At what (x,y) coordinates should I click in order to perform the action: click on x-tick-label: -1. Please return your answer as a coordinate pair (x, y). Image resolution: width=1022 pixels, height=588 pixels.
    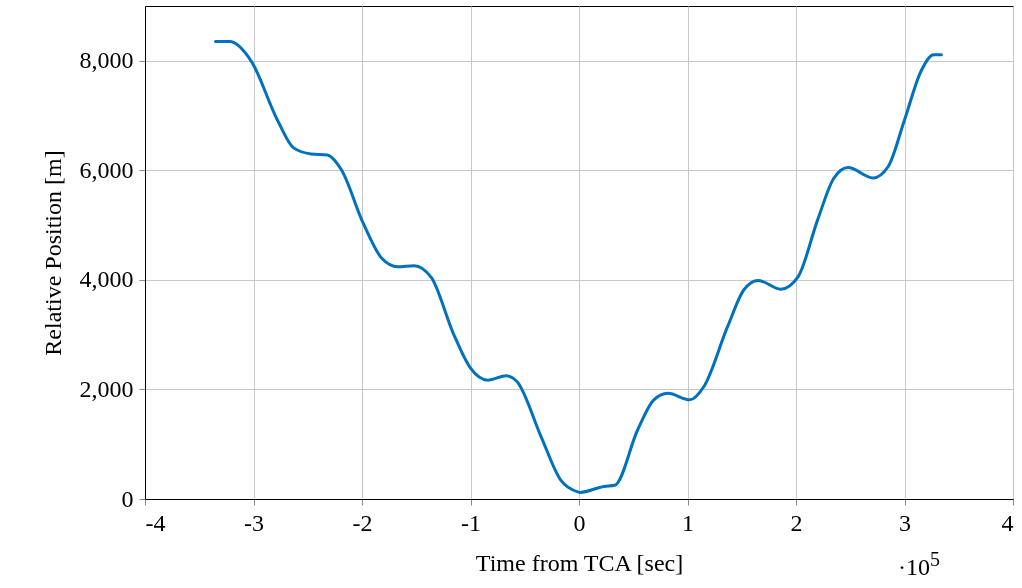
    Looking at the image, I should click on (471, 522).